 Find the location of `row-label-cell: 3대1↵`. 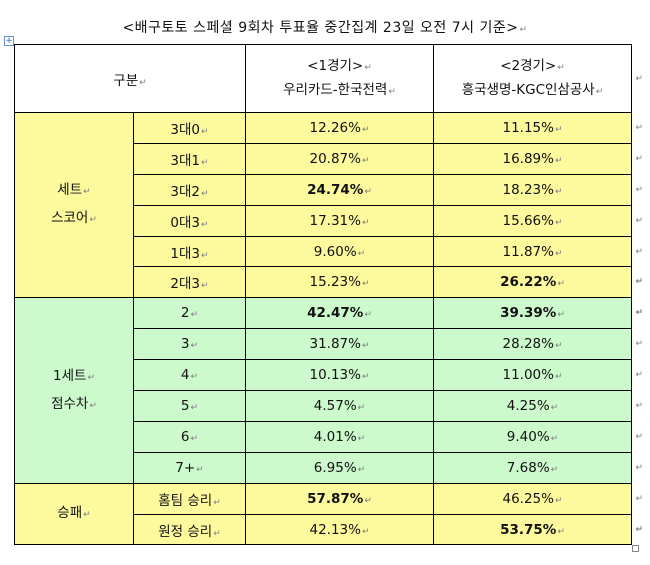

row-label-cell: 3대1↵ is located at coordinates (189, 158).